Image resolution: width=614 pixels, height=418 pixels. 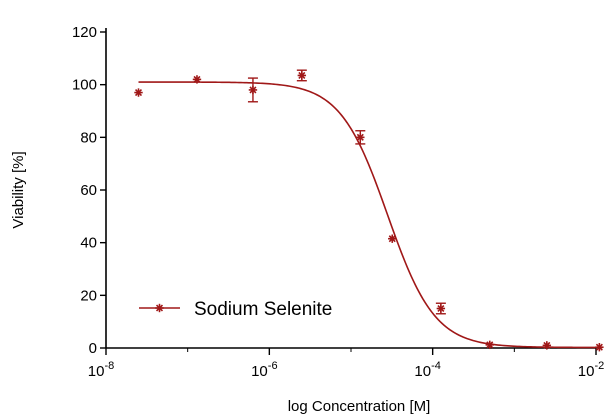 What do you see at coordinates (88, 137) in the screenshot?
I see `y-tick-label: 80` at bounding box center [88, 137].